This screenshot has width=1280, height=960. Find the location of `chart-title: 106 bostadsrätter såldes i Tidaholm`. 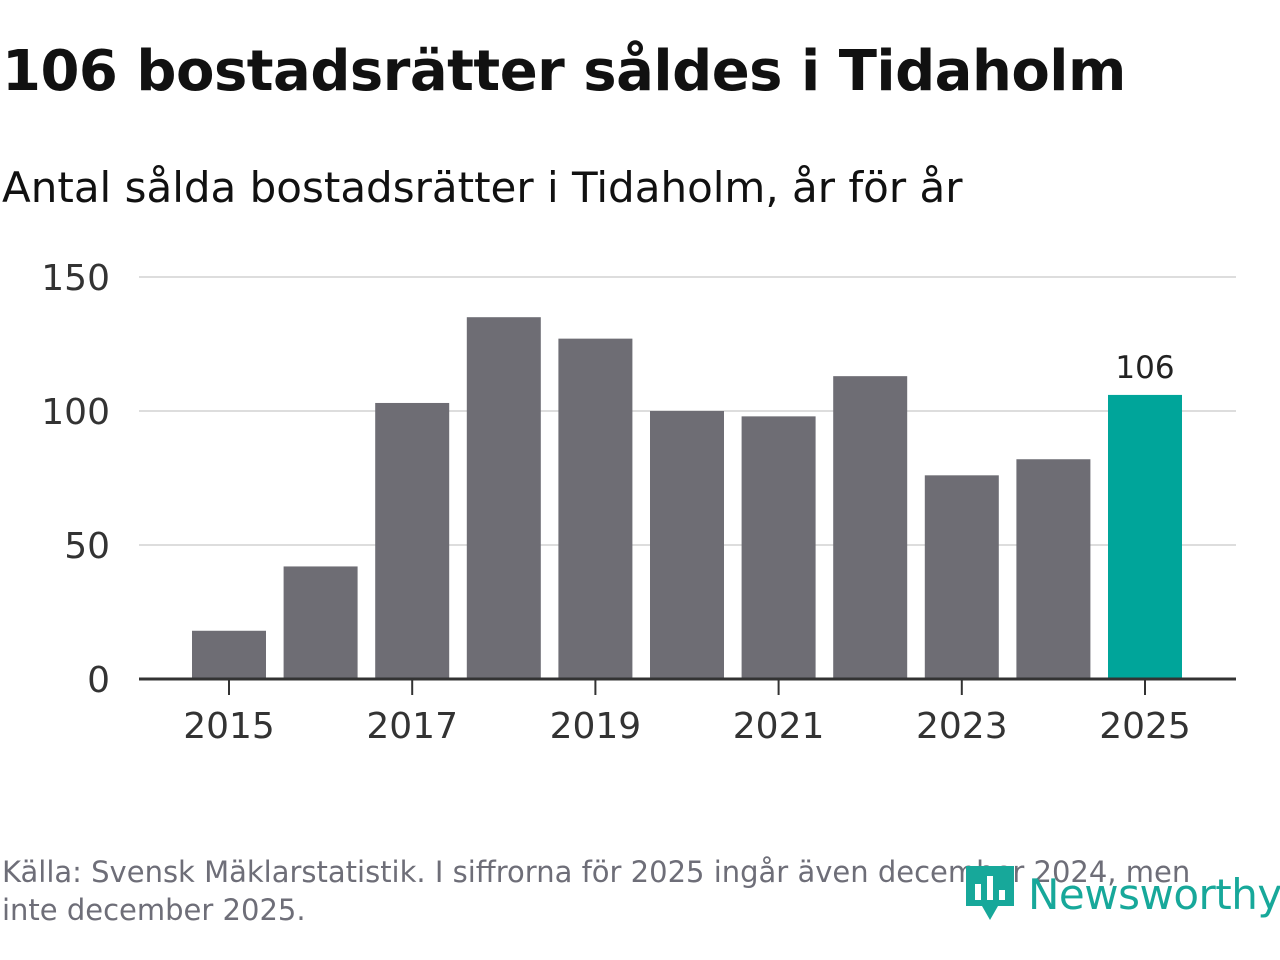

chart-title: 106 bostadsrätter såldes i Tidaholm is located at coordinates (564, 71).